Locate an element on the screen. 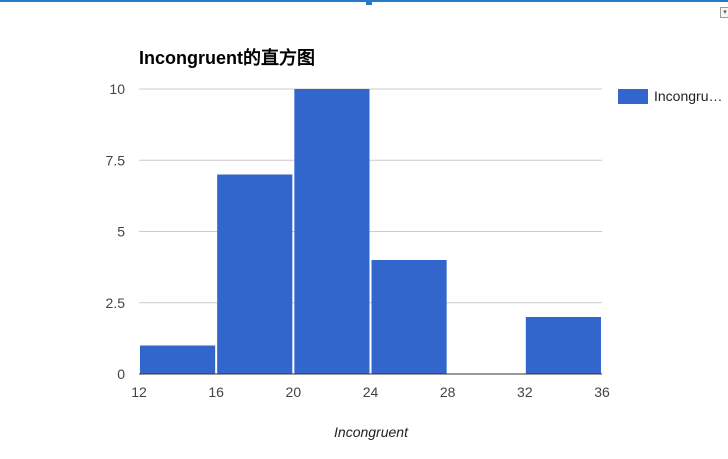 The width and height of the screenshot is (728, 459). x-tick-label: 36 is located at coordinates (602, 392).